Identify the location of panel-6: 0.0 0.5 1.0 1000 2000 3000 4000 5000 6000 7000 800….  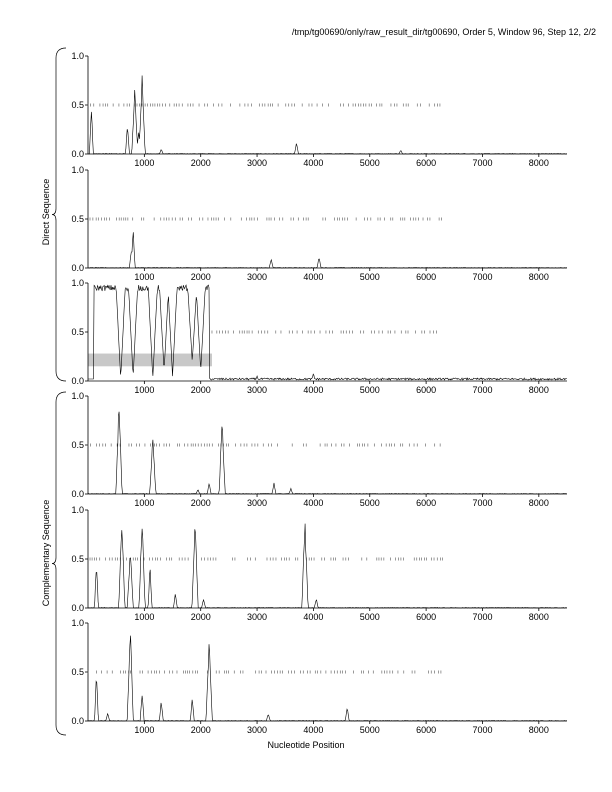
(319, 676).